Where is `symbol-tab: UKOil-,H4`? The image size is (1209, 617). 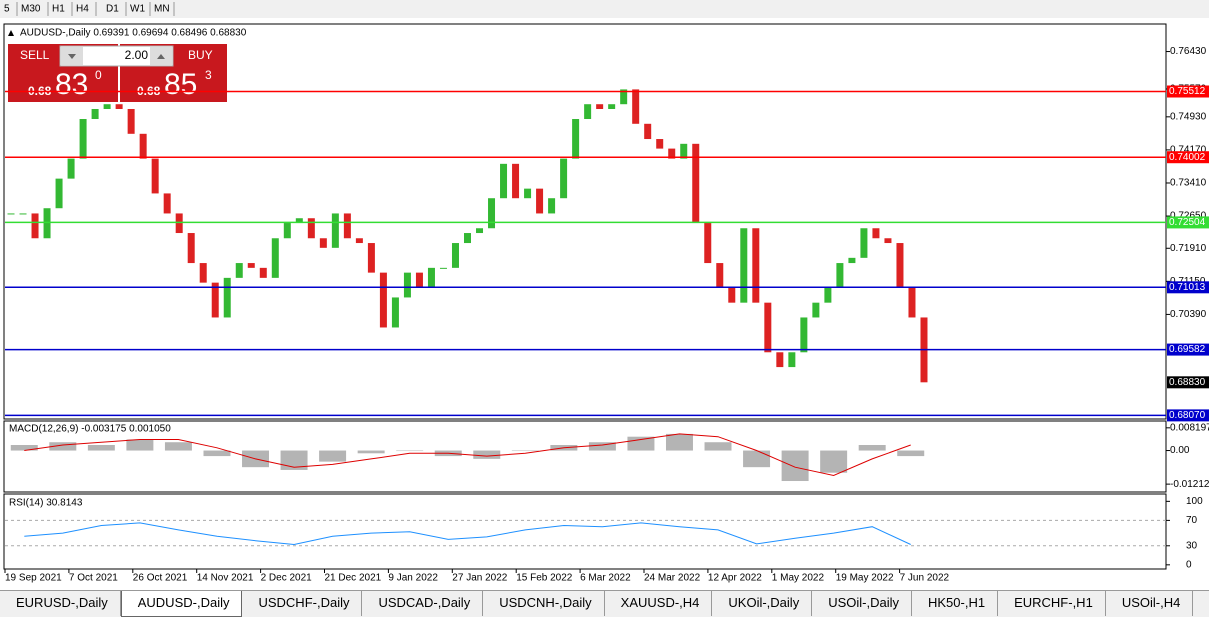 symbol-tab: UKOil-,H4 is located at coordinates (1201, 603).